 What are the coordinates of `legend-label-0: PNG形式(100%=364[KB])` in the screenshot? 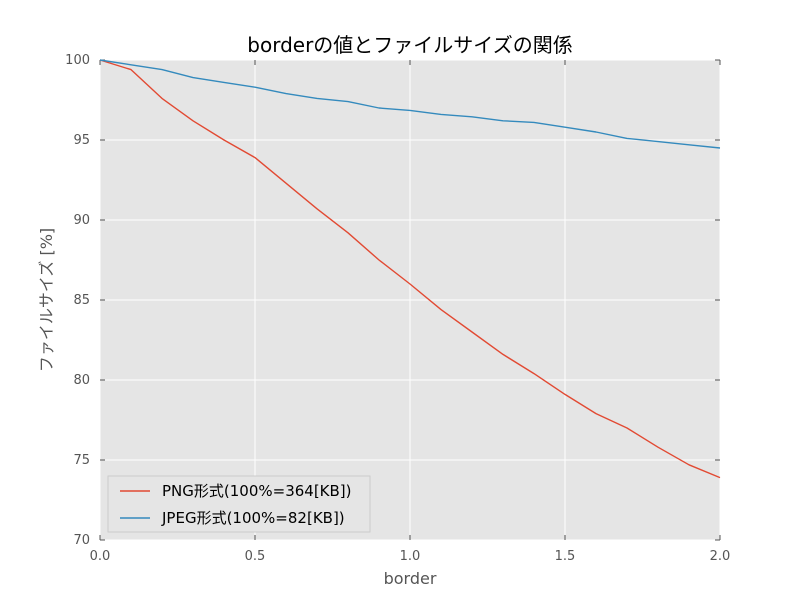 It's located at (257, 491).